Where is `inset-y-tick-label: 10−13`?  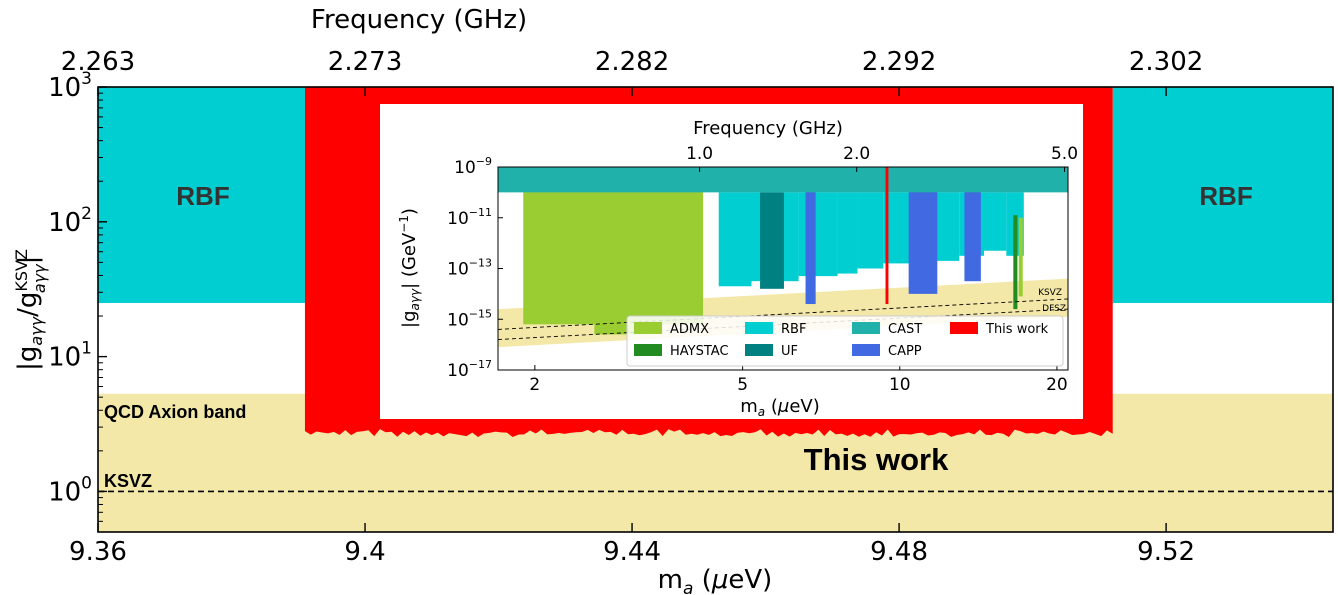
inset-y-tick-label: 10−13 is located at coordinates (469, 268).